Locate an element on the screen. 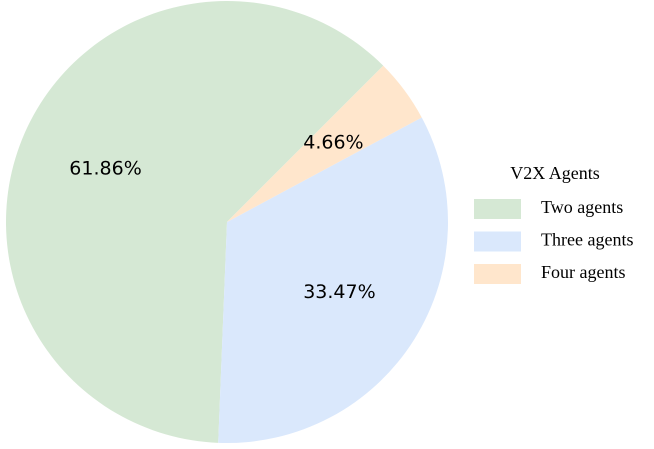 The image size is (654, 449). legend-label: Three agents is located at coordinates (587, 240).